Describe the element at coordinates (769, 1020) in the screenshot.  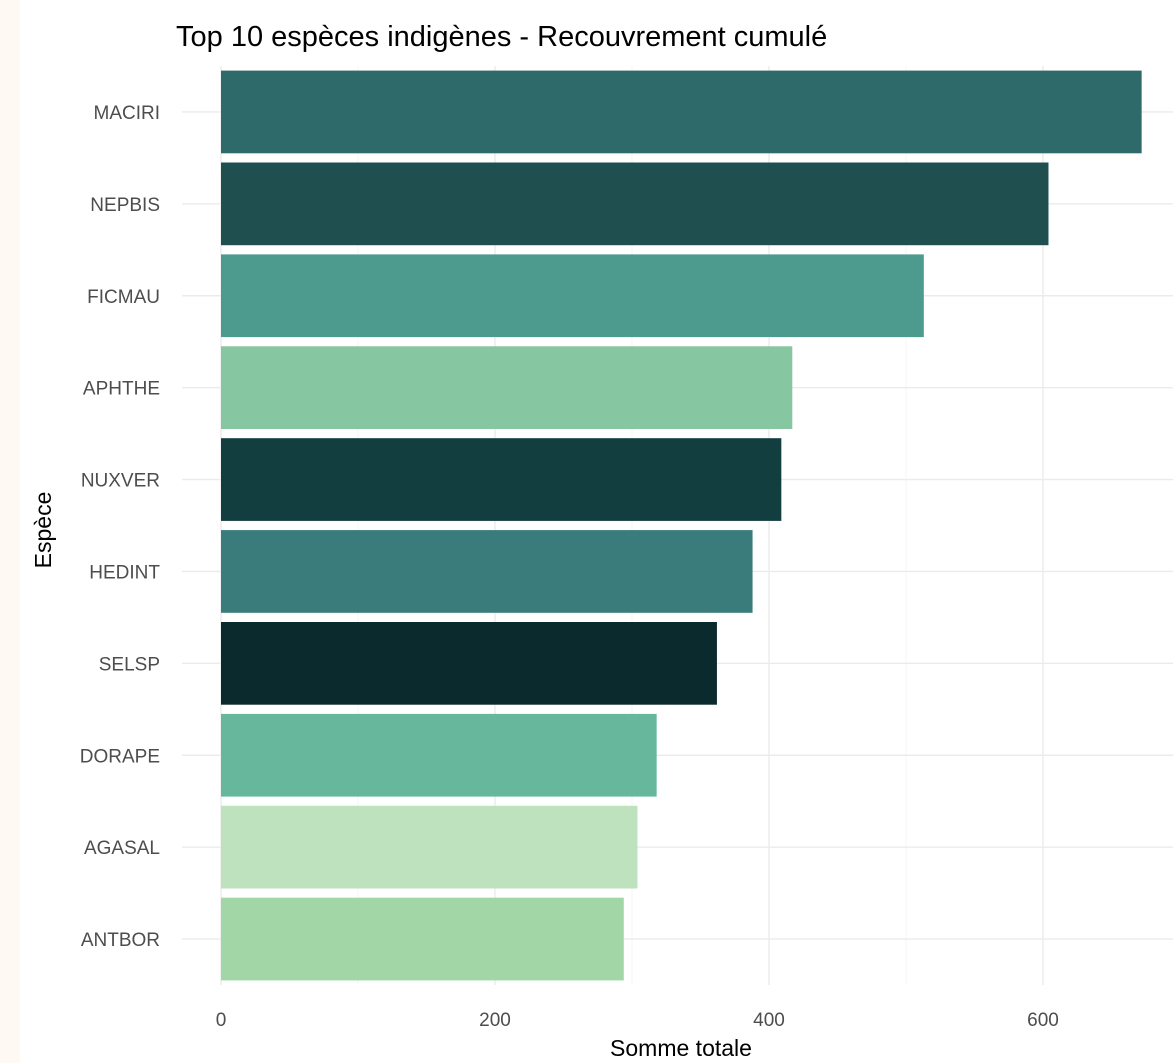
I see `x-tick-label: 400` at that location.